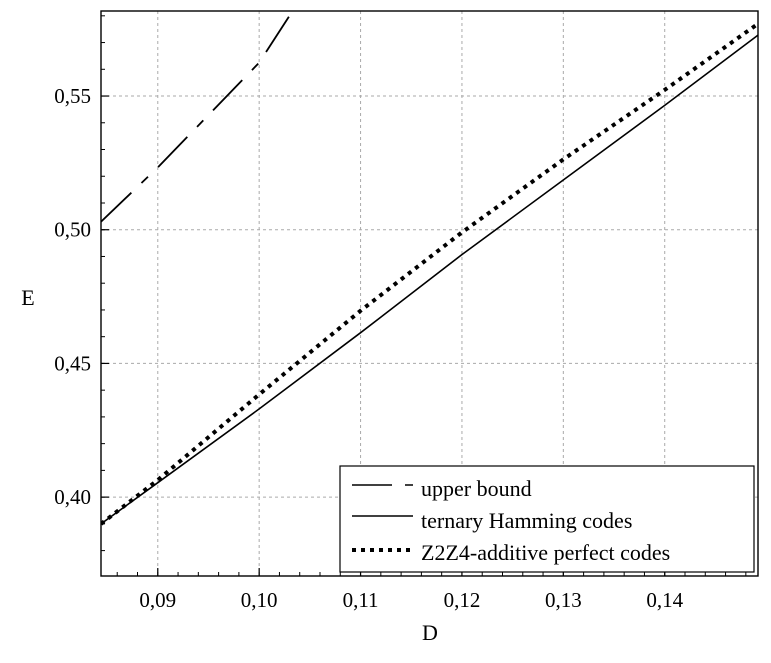 Image resolution: width=771 pixels, height=663 pixels. What do you see at coordinates (361, 600) in the screenshot?
I see `x-tick-label: 0,11` at bounding box center [361, 600].